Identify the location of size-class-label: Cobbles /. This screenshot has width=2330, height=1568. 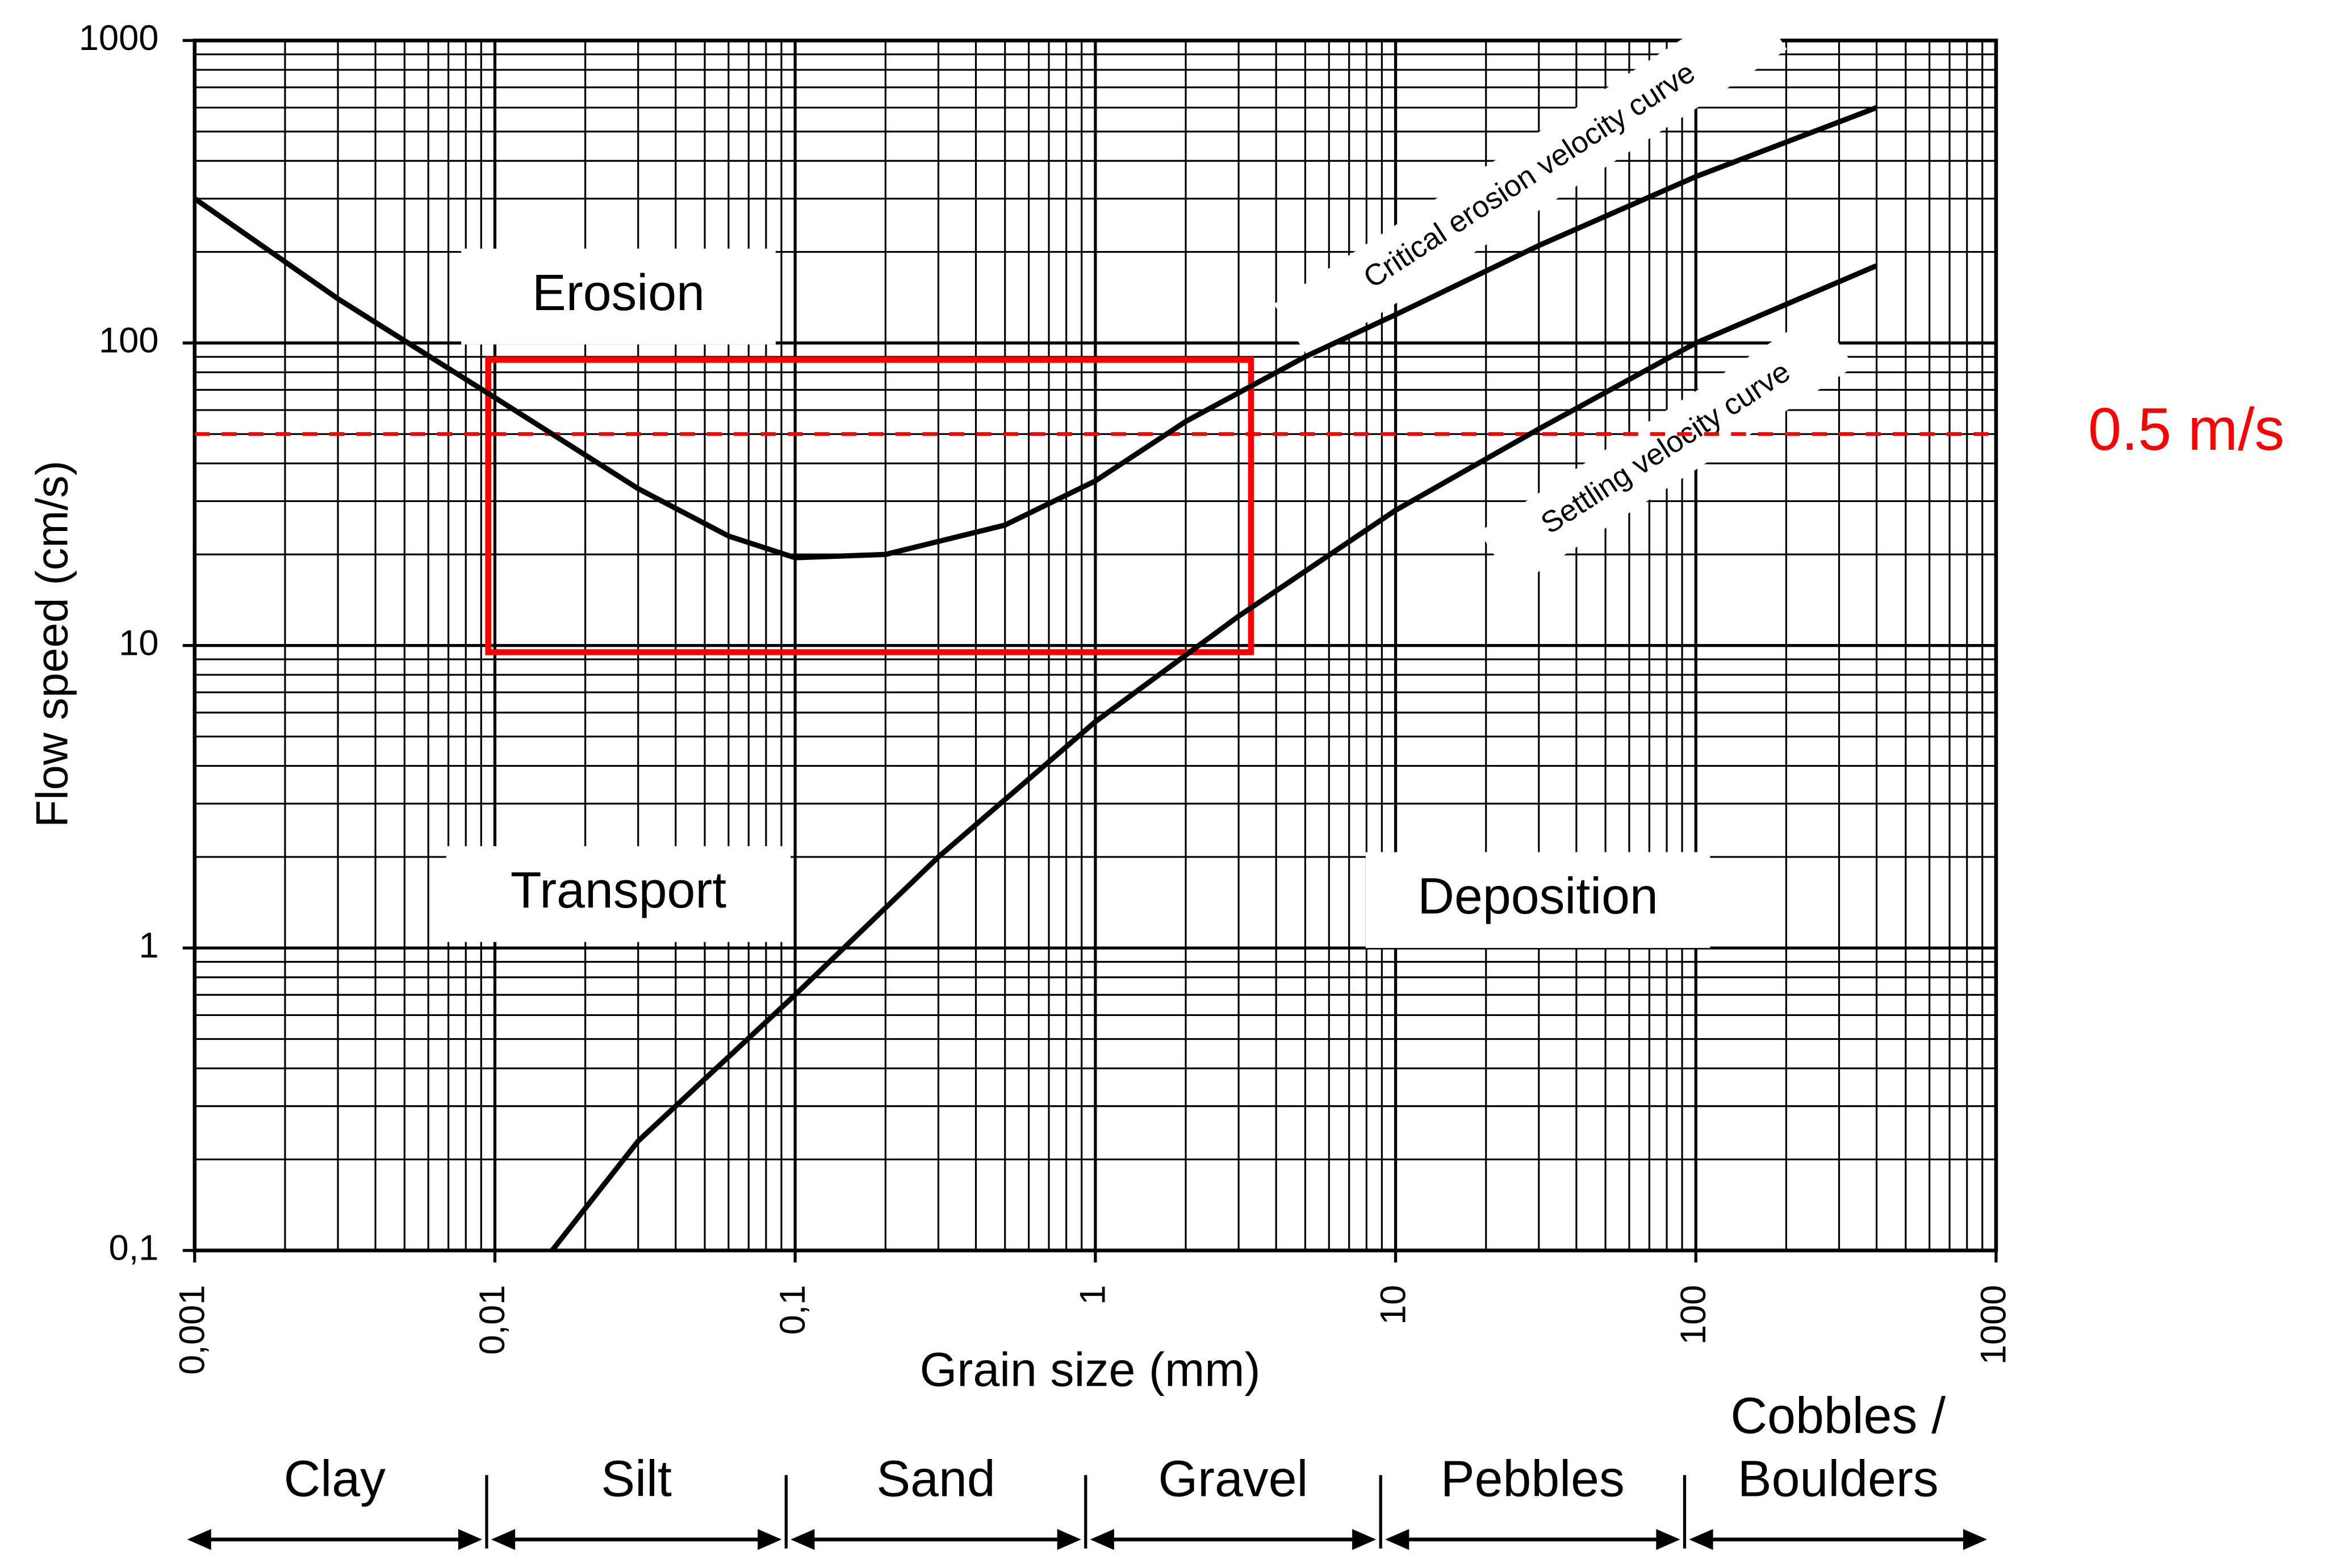
(1838, 1415).